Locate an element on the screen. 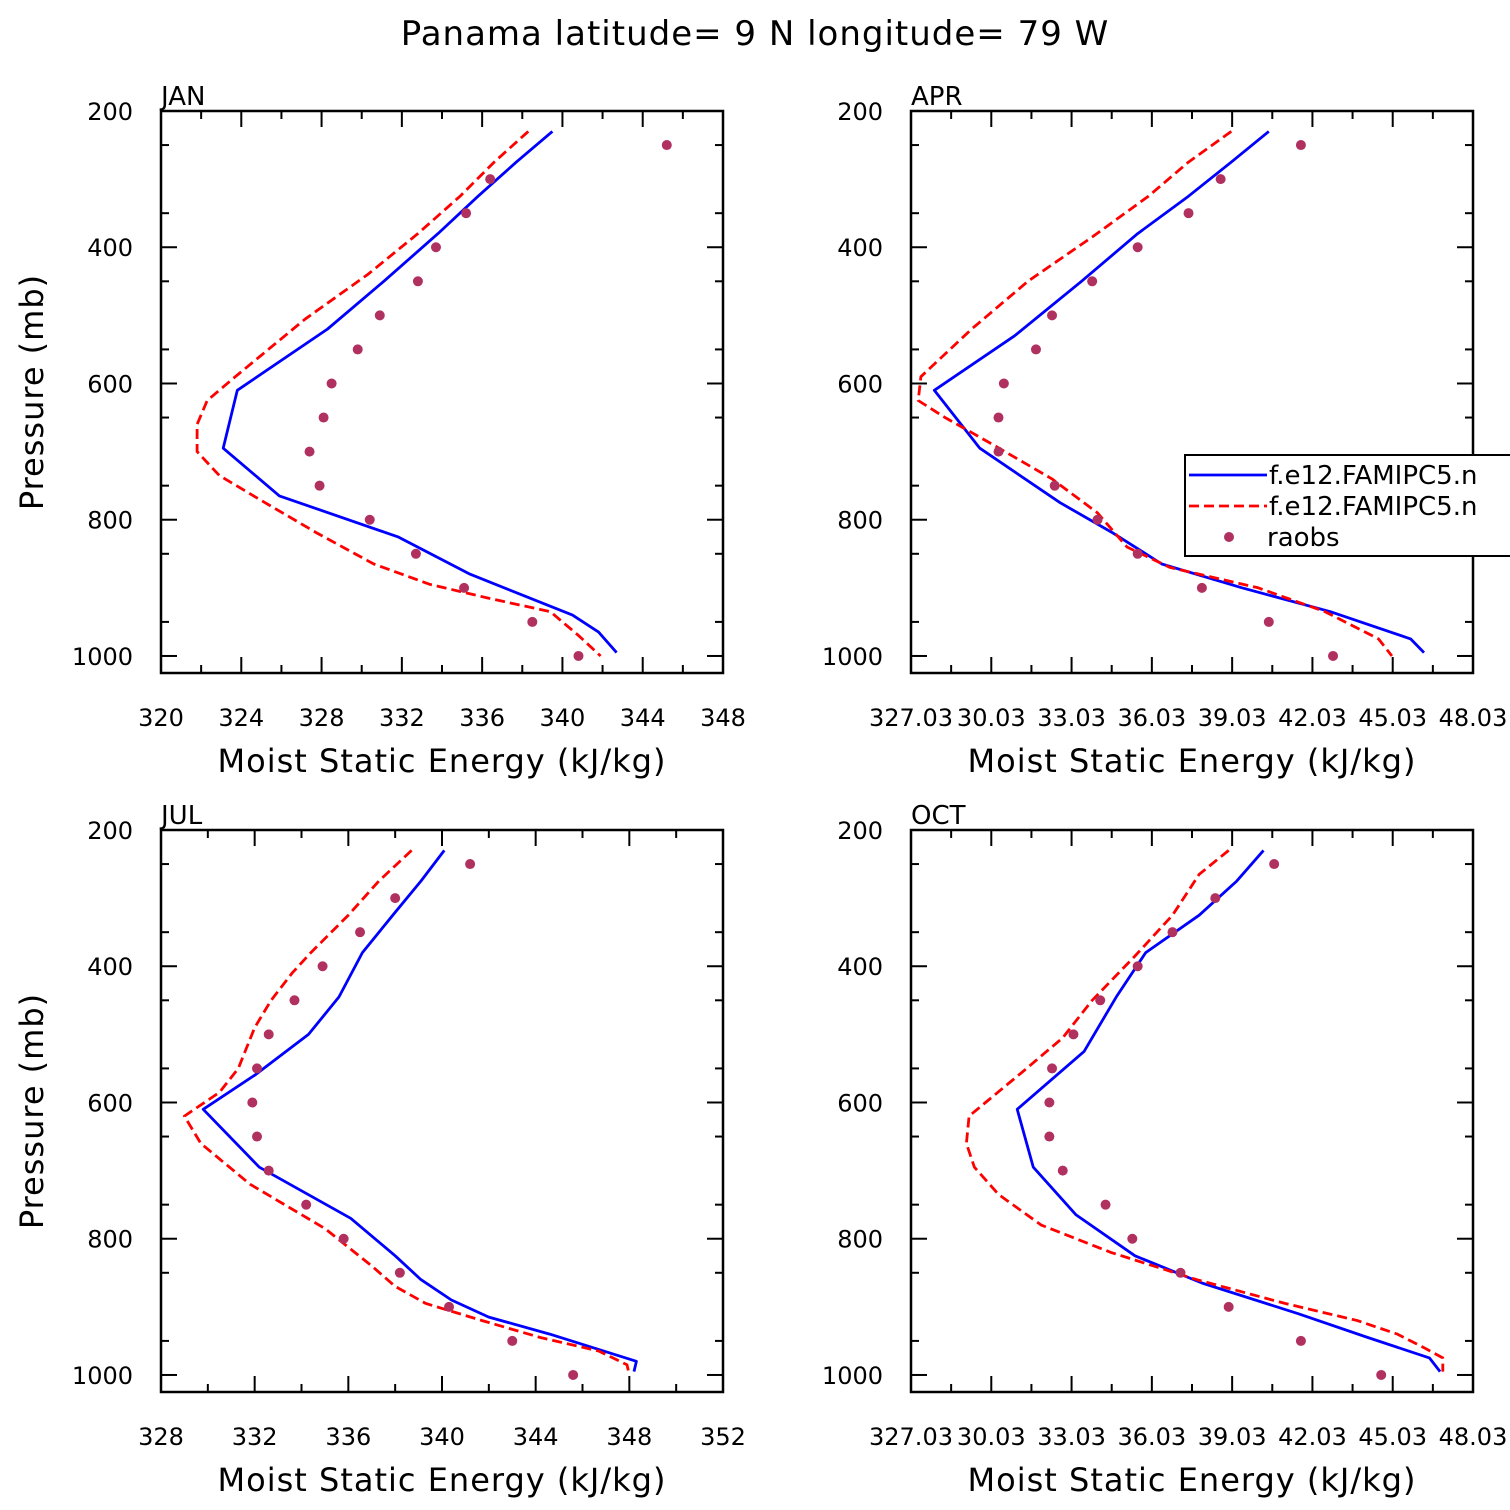 Image resolution: width=1510 pixels, height=1510 pixels. y-tick-label: 600 is located at coordinates (110, 384).